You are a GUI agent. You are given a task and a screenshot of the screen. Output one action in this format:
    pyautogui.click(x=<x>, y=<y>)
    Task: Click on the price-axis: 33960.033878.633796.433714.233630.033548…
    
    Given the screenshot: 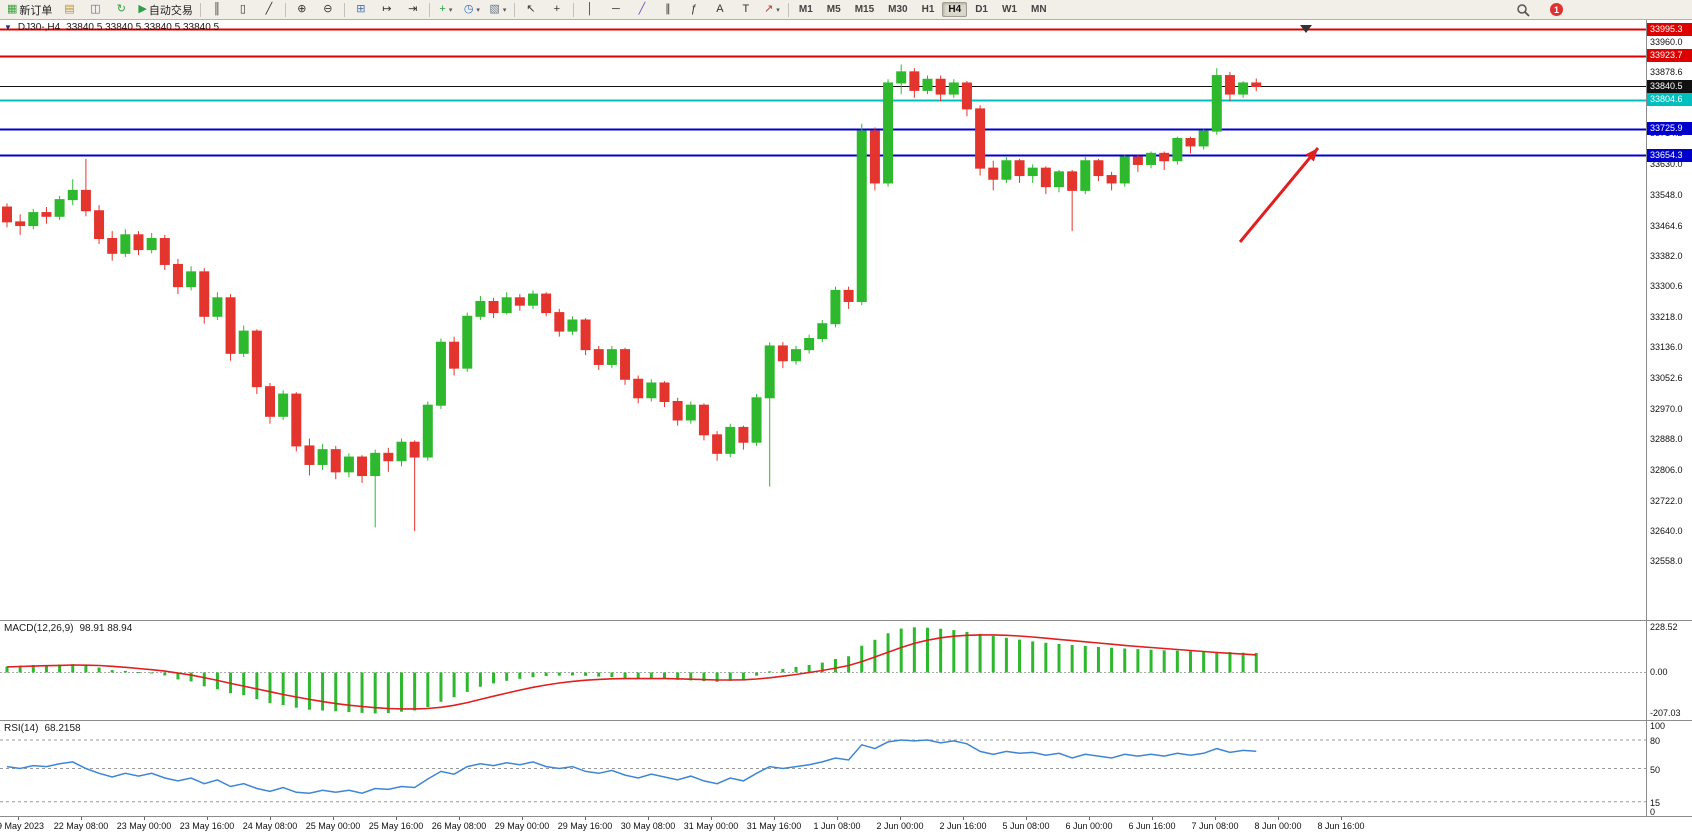 What is the action you would take?
    pyautogui.click(x=1669, y=320)
    